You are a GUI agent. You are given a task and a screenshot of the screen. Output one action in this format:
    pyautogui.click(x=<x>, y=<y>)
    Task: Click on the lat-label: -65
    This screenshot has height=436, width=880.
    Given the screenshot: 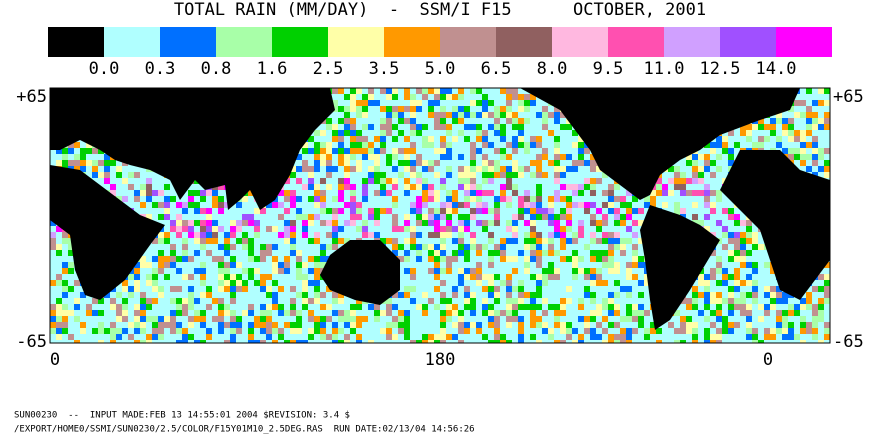 What is the action you would take?
    pyautogui.click(x=848, y=342)
    